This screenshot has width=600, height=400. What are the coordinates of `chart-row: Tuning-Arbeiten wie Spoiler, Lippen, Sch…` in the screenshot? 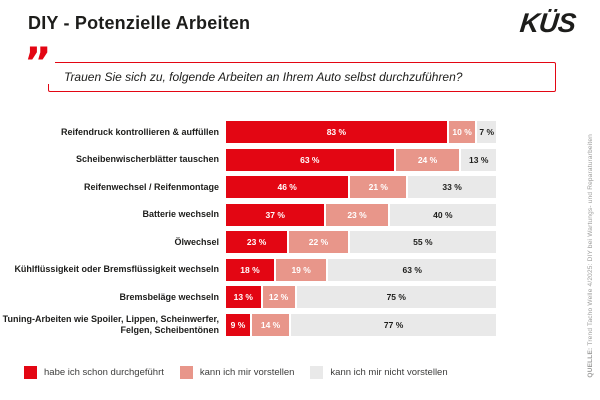 It's located at (251, 324).